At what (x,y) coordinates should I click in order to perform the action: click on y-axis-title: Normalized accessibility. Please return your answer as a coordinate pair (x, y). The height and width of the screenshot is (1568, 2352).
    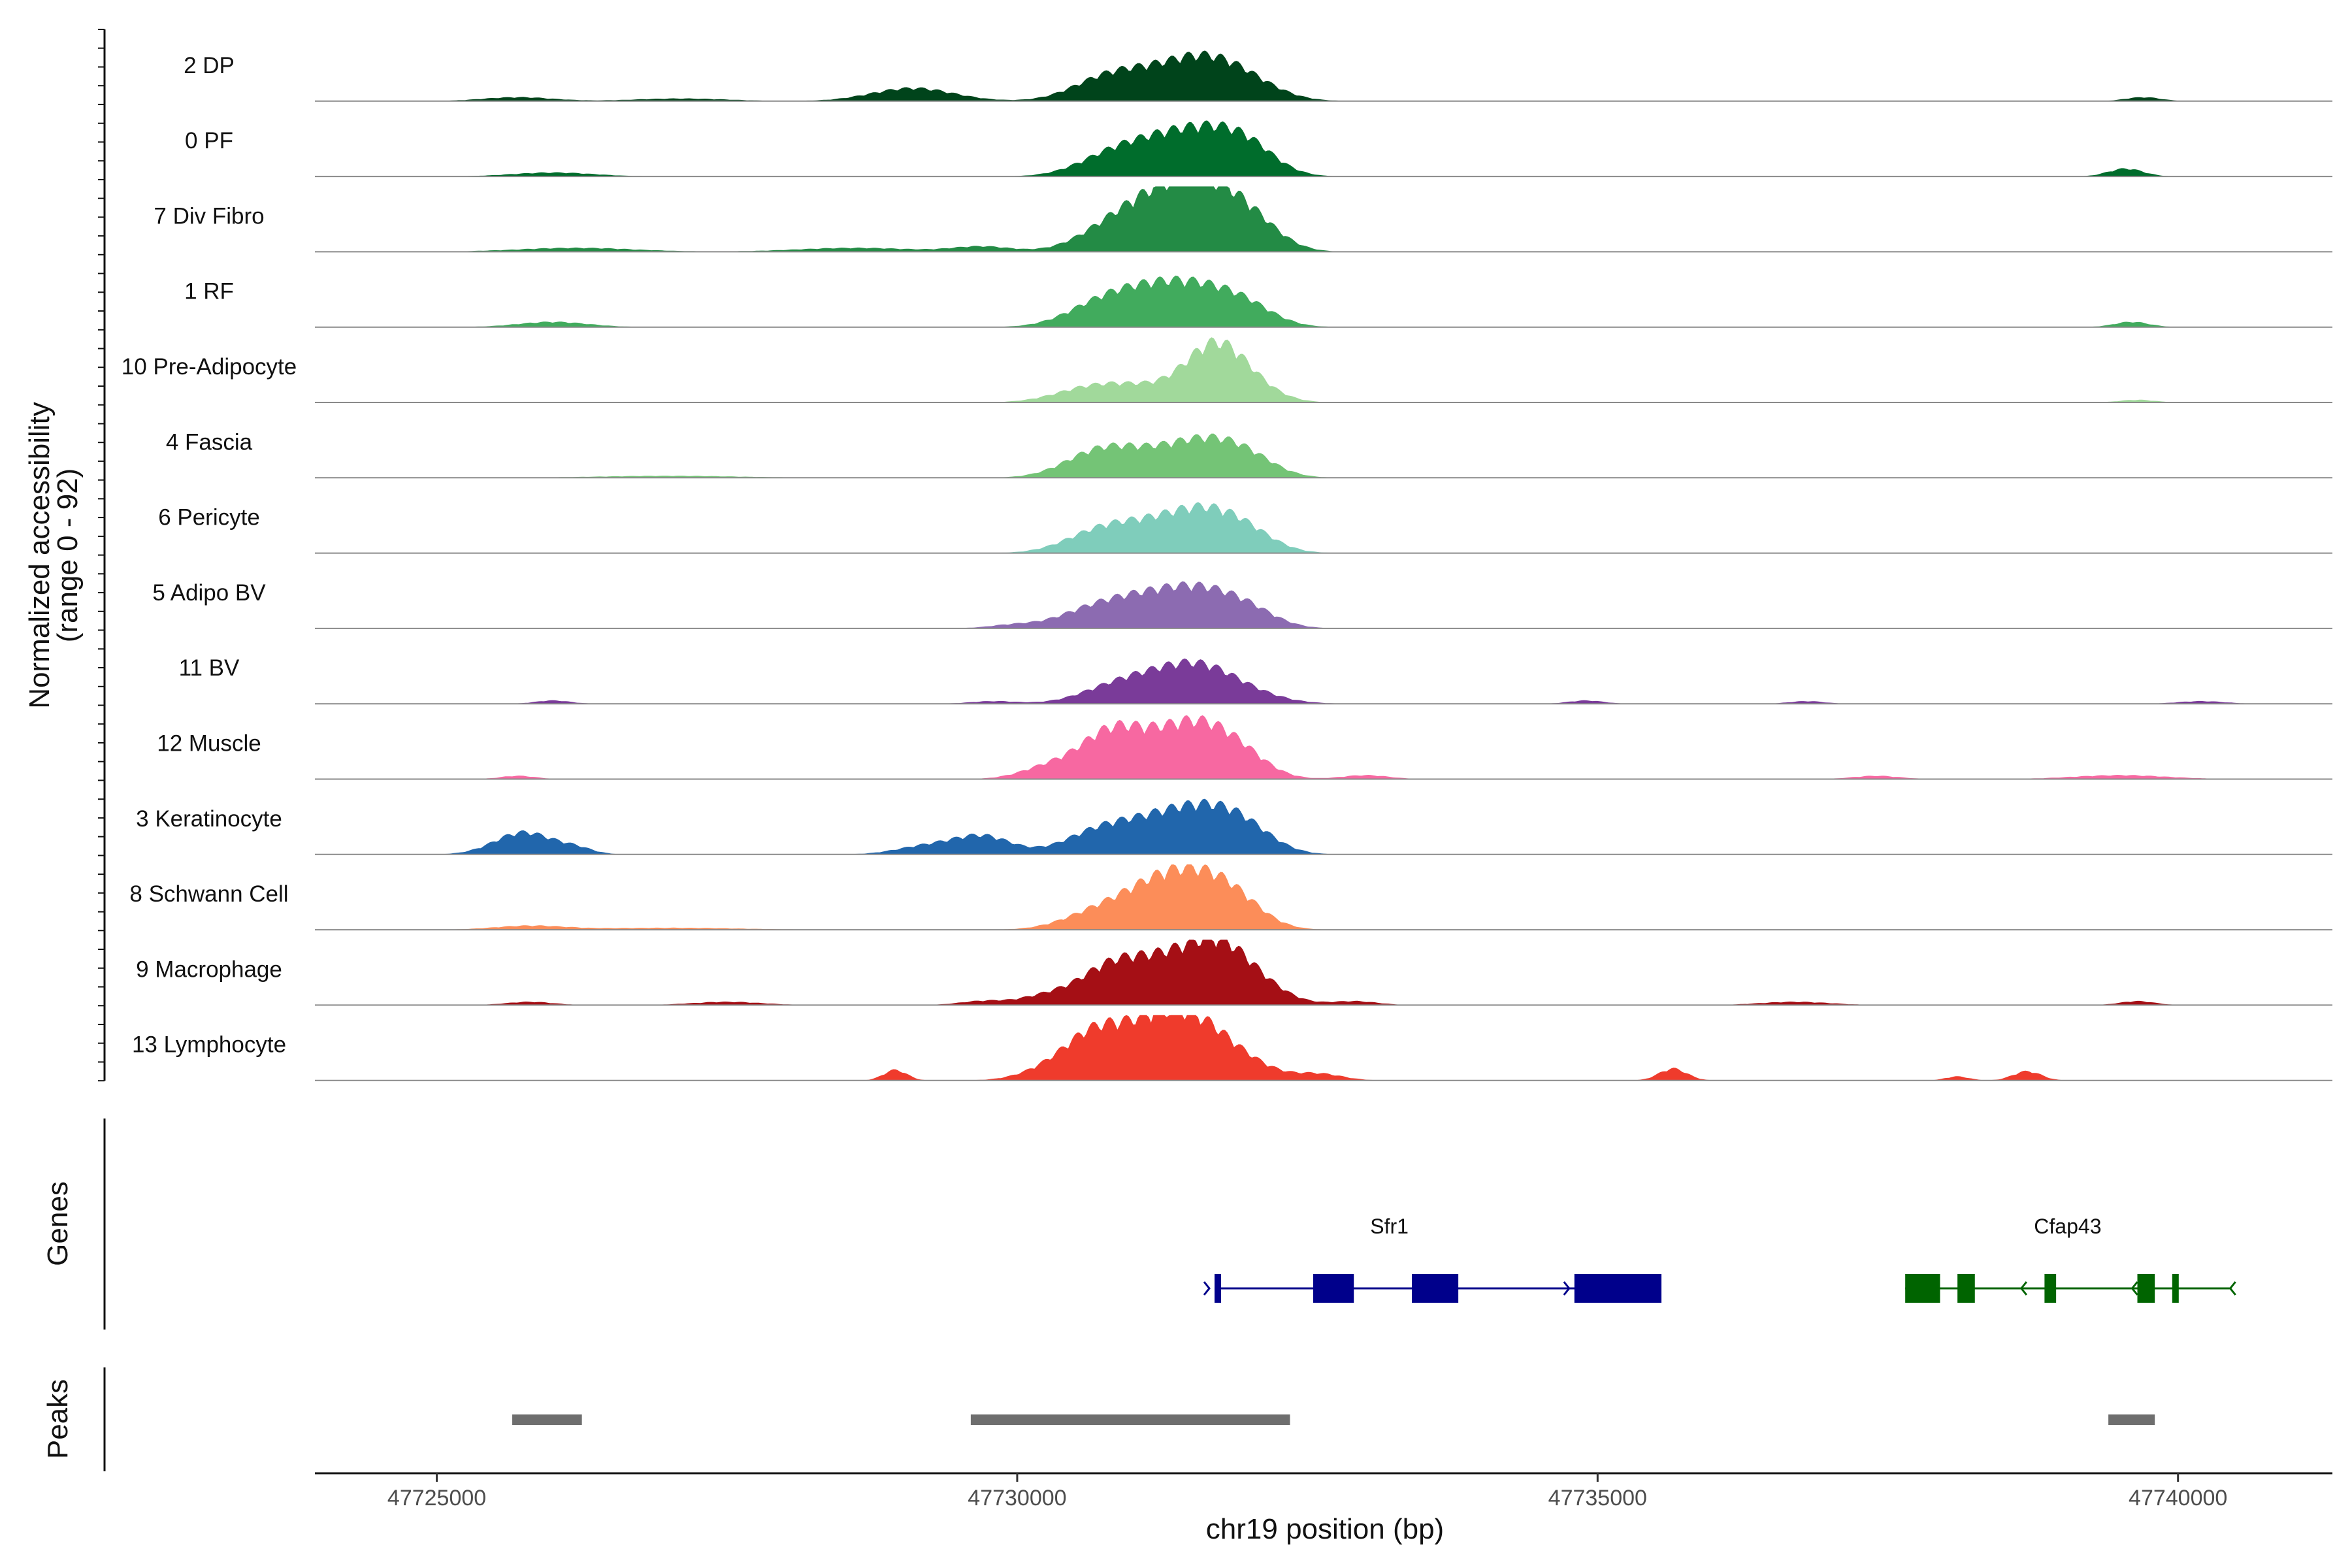
    Looking at the image, I should click on (40, 555).